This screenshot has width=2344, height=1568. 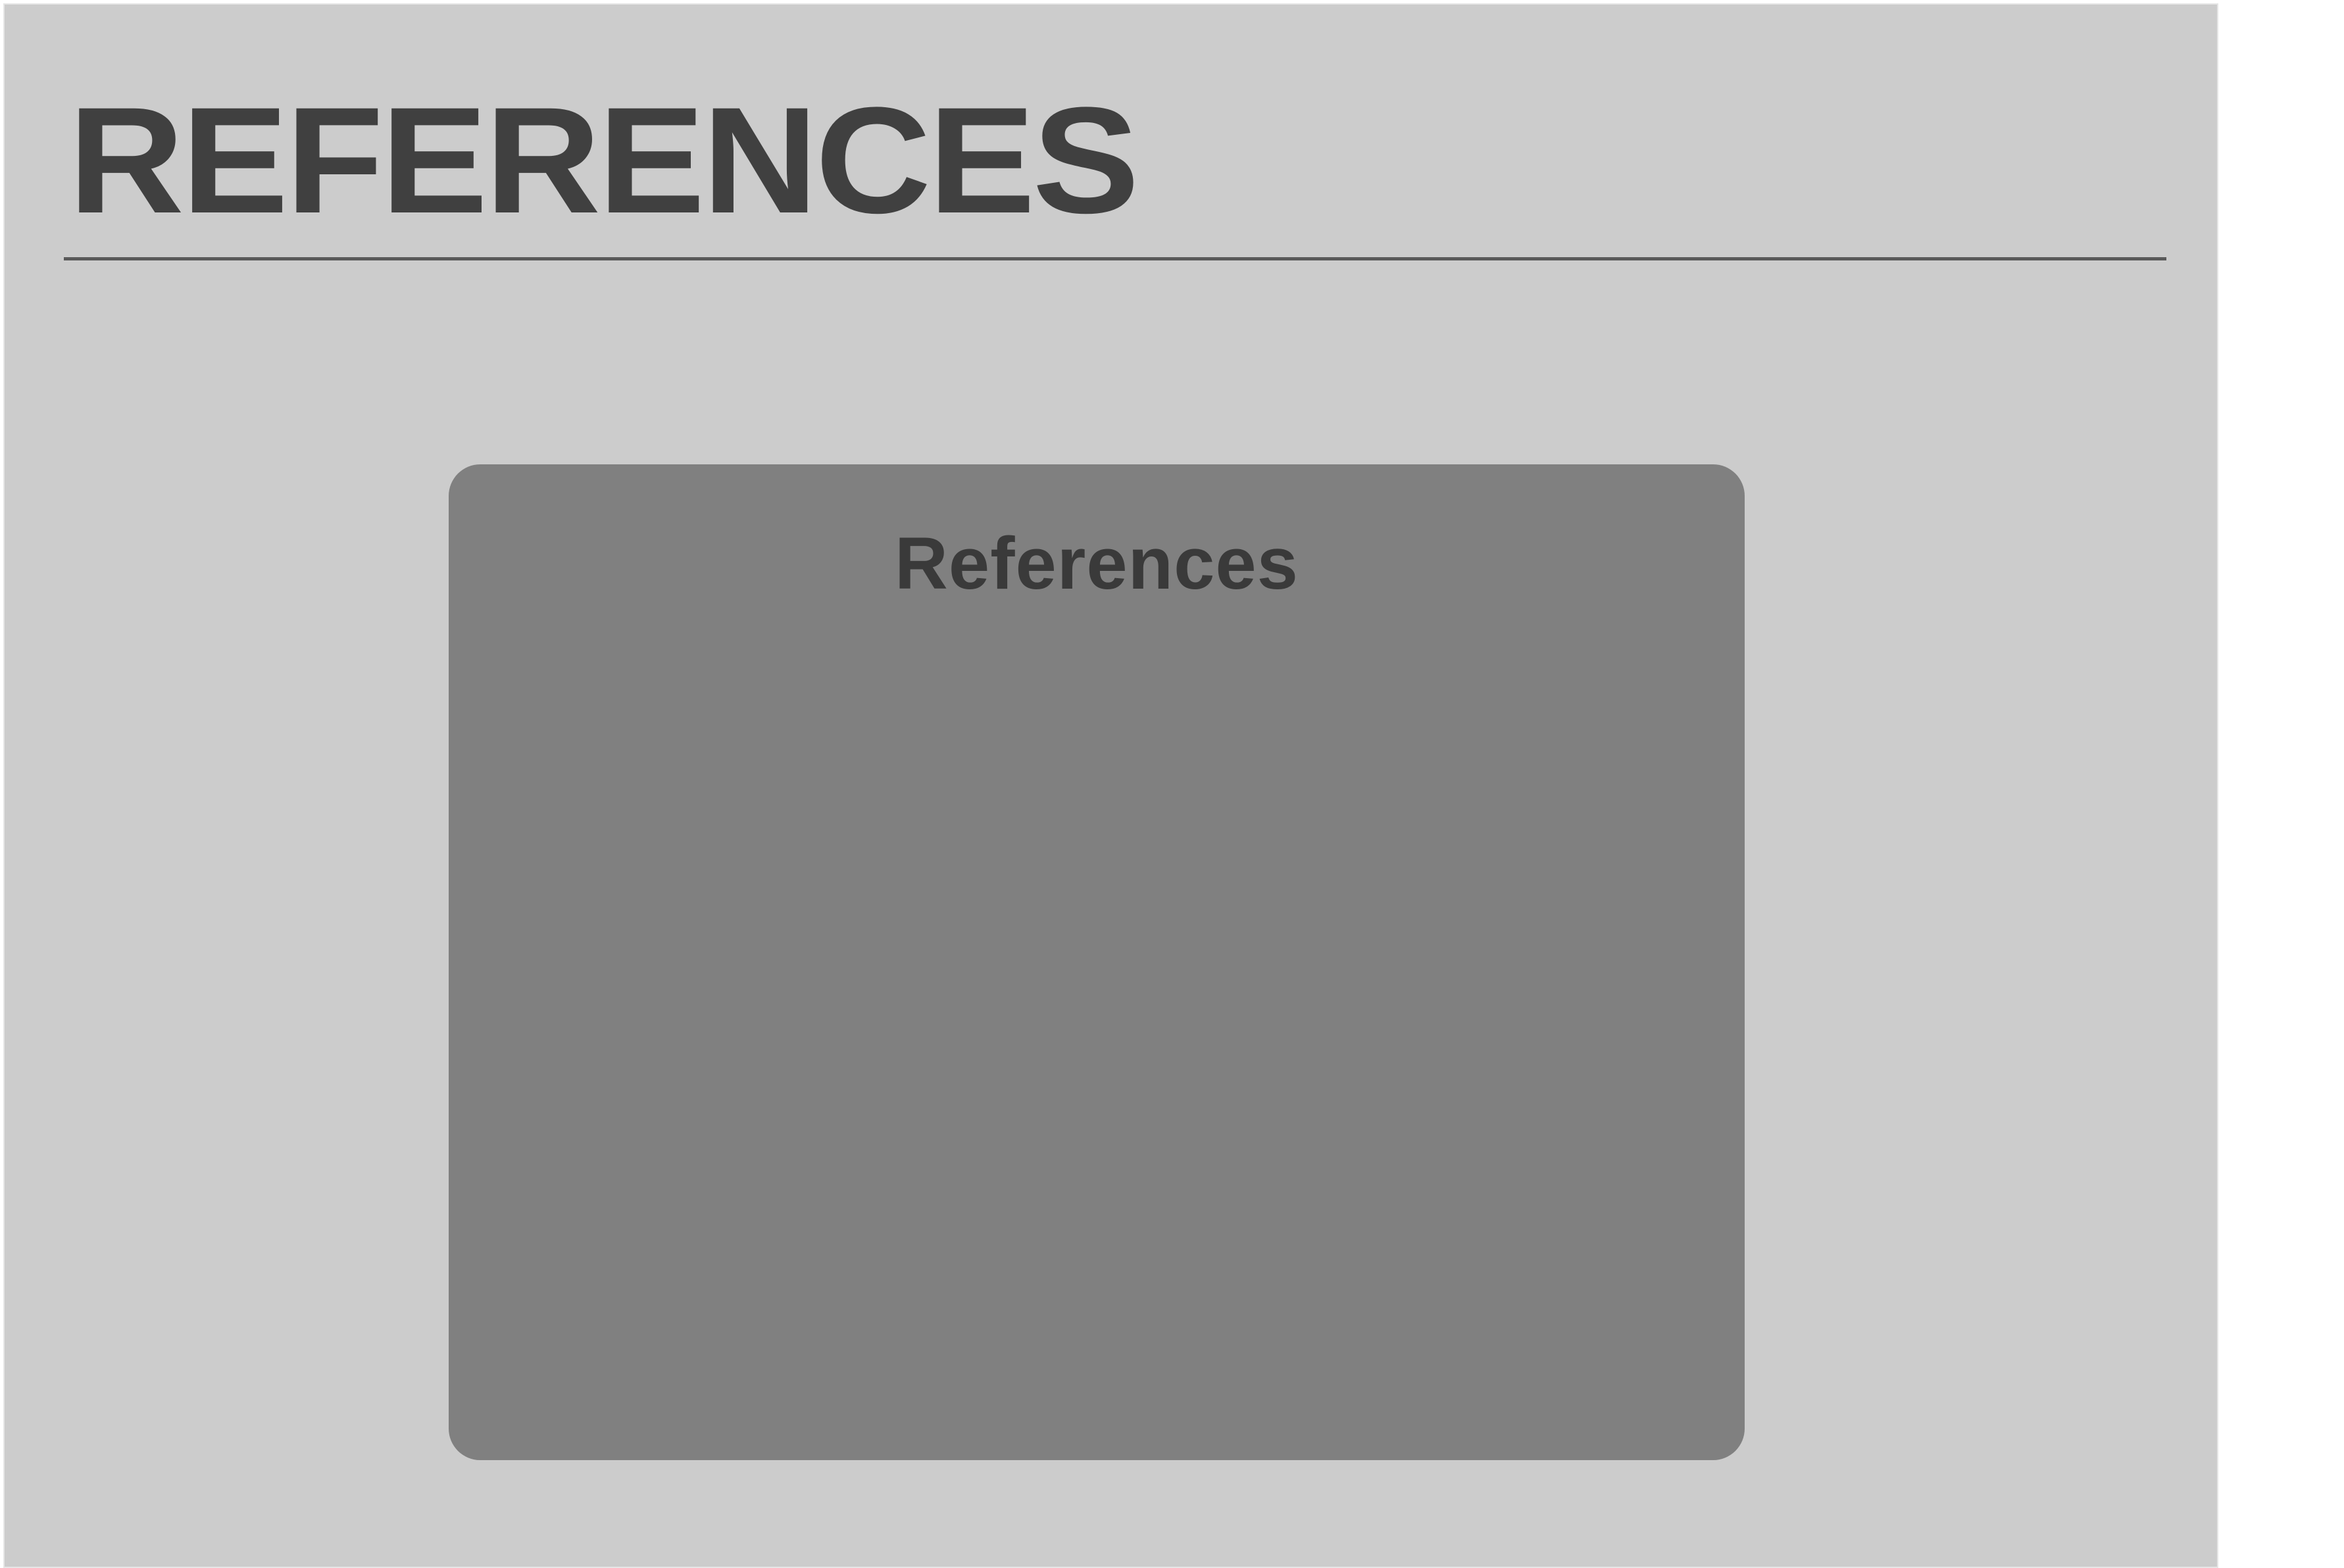 What do you see at coordinates (1115, 258) in the screenshot?
I see `title-divider` at bounding box center [1115, 258].